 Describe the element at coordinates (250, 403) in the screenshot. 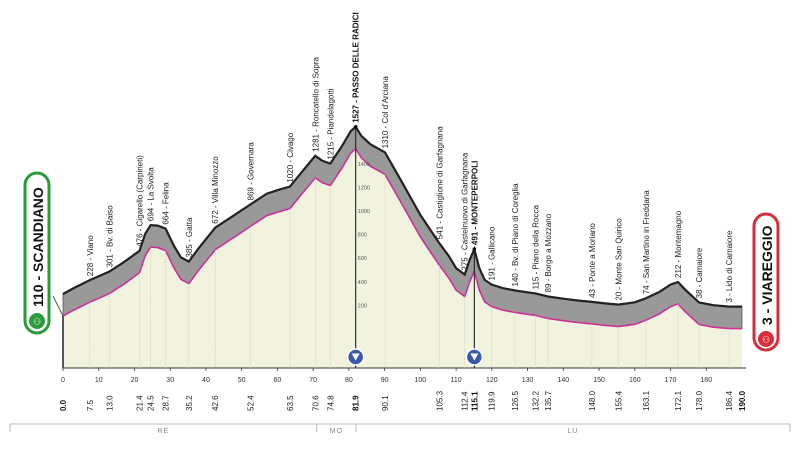

I see `km-distance-label: 52.4` at that location.